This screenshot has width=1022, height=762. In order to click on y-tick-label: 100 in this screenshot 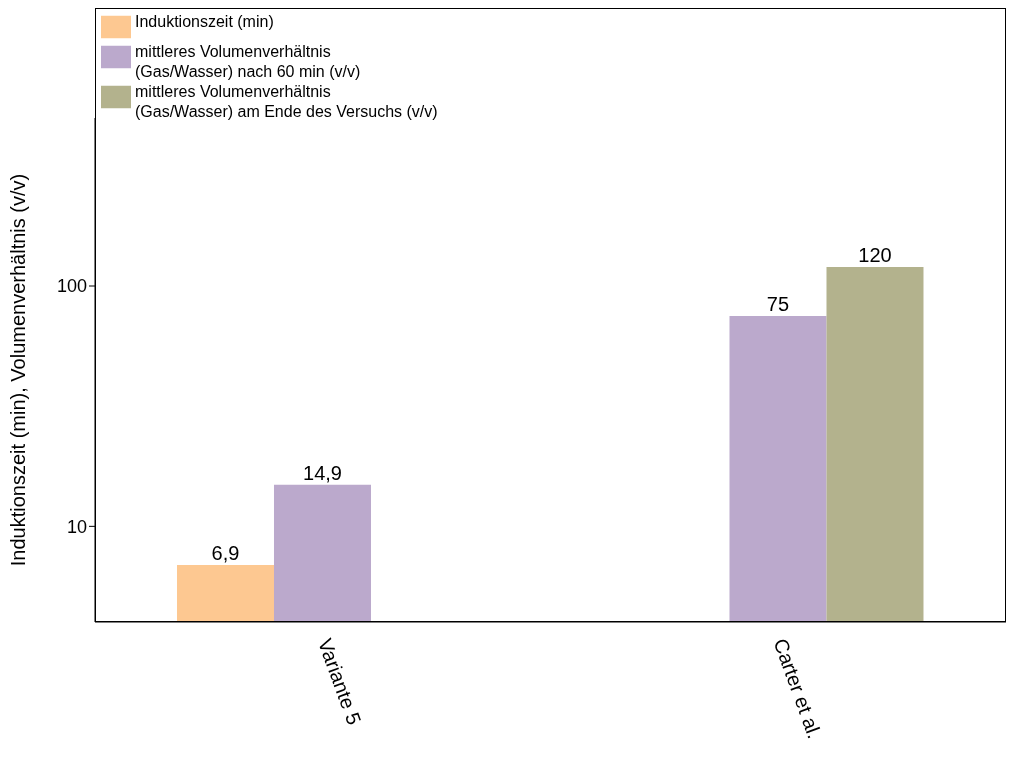, I will do `click(71, 286)`.